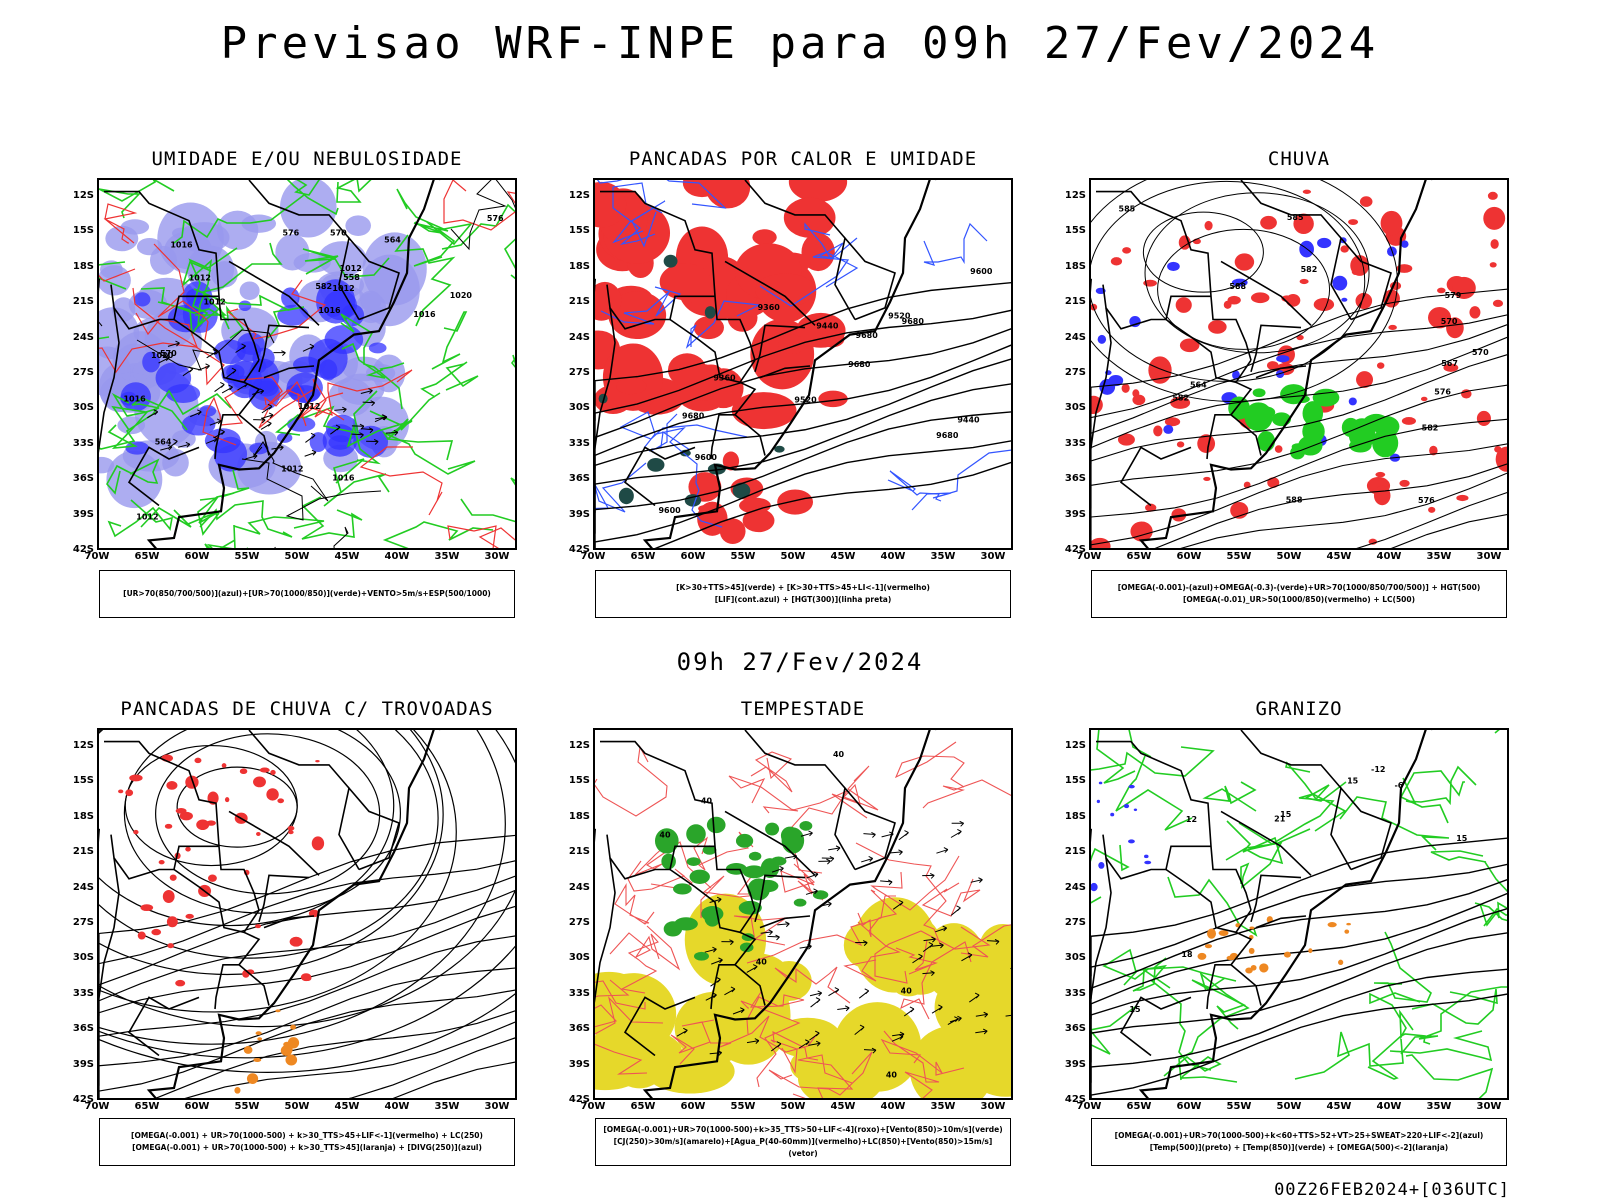 The height and width of the screenshot is (1200, 1600). What do you see at coordinates (1139, 1106) in the screenshot?
I see `panel-6-lon-tick: 65W` at bounding box center [1139, 1106].